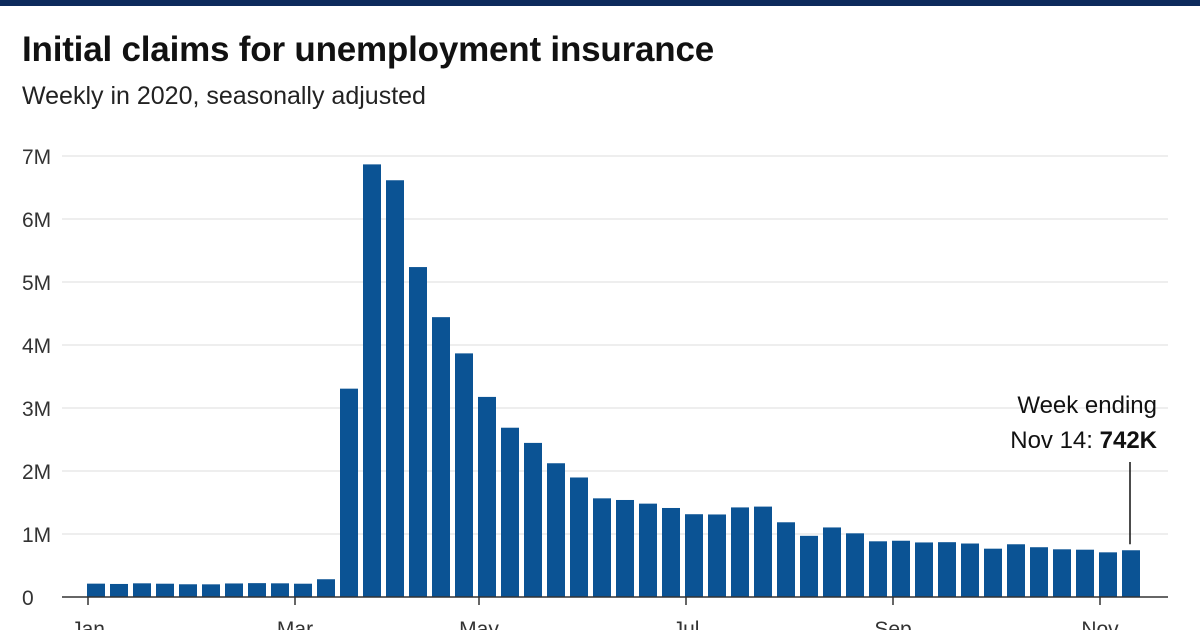  What do you see at coordinates (1087, 405) in the screenshot?
I see `annotation-line1: Week ending` at bounding box center [1087, 405].